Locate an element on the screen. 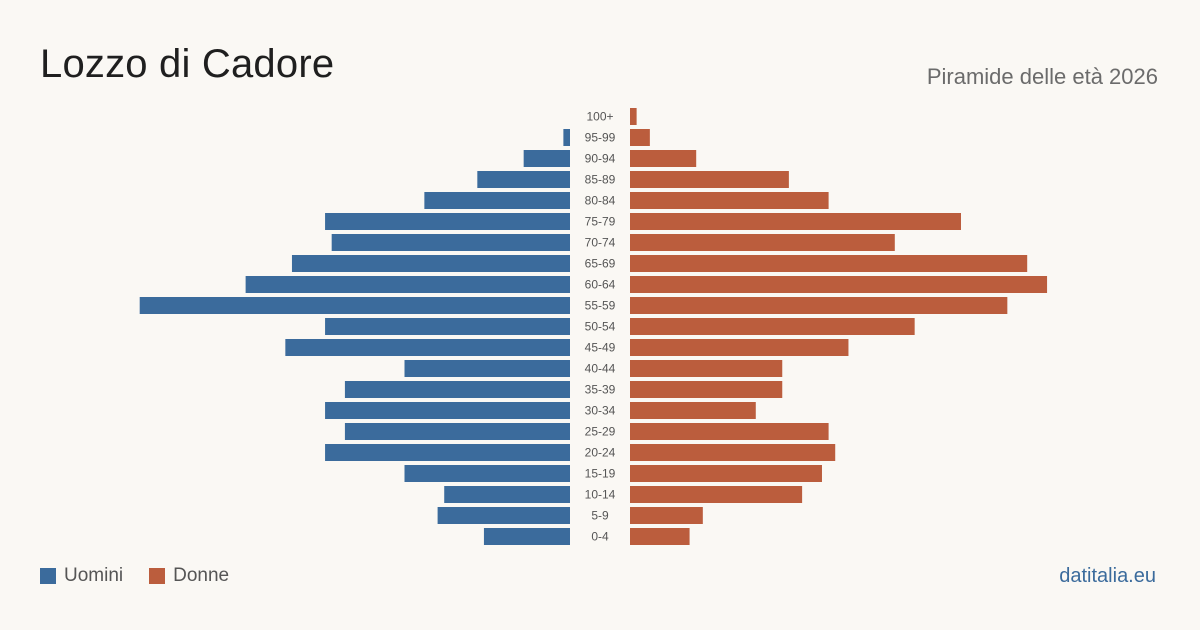 The height and width of the screenshot is (630, 1200). age-label-65-69: 65-69 is located at coordinates (600, 264).